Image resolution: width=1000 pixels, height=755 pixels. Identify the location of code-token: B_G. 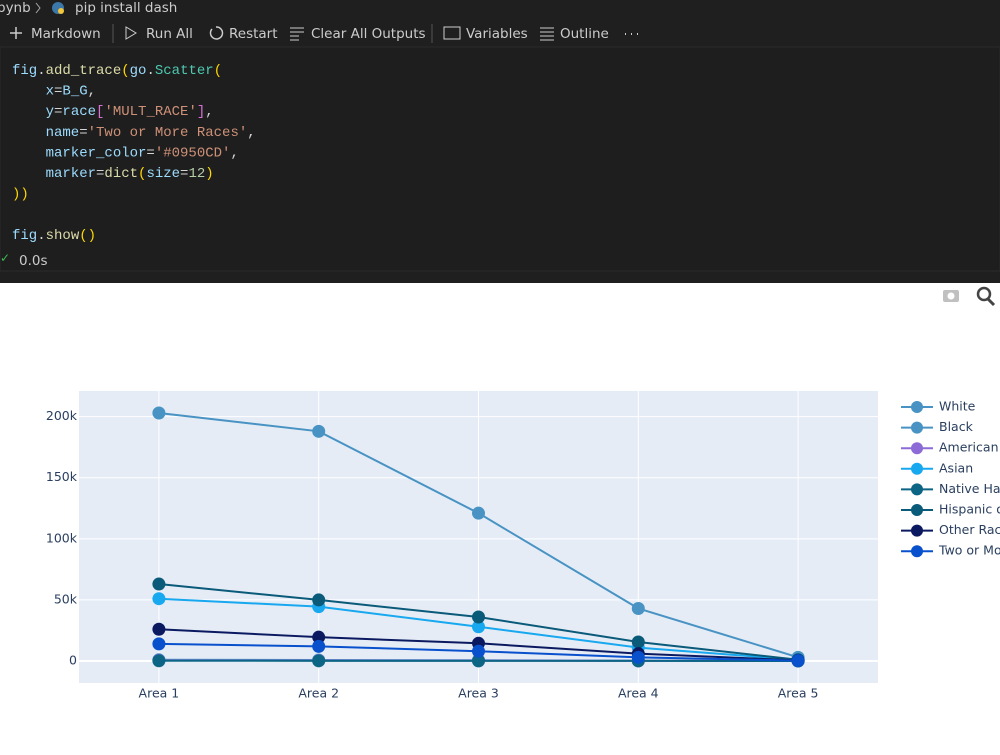
(74, 91).